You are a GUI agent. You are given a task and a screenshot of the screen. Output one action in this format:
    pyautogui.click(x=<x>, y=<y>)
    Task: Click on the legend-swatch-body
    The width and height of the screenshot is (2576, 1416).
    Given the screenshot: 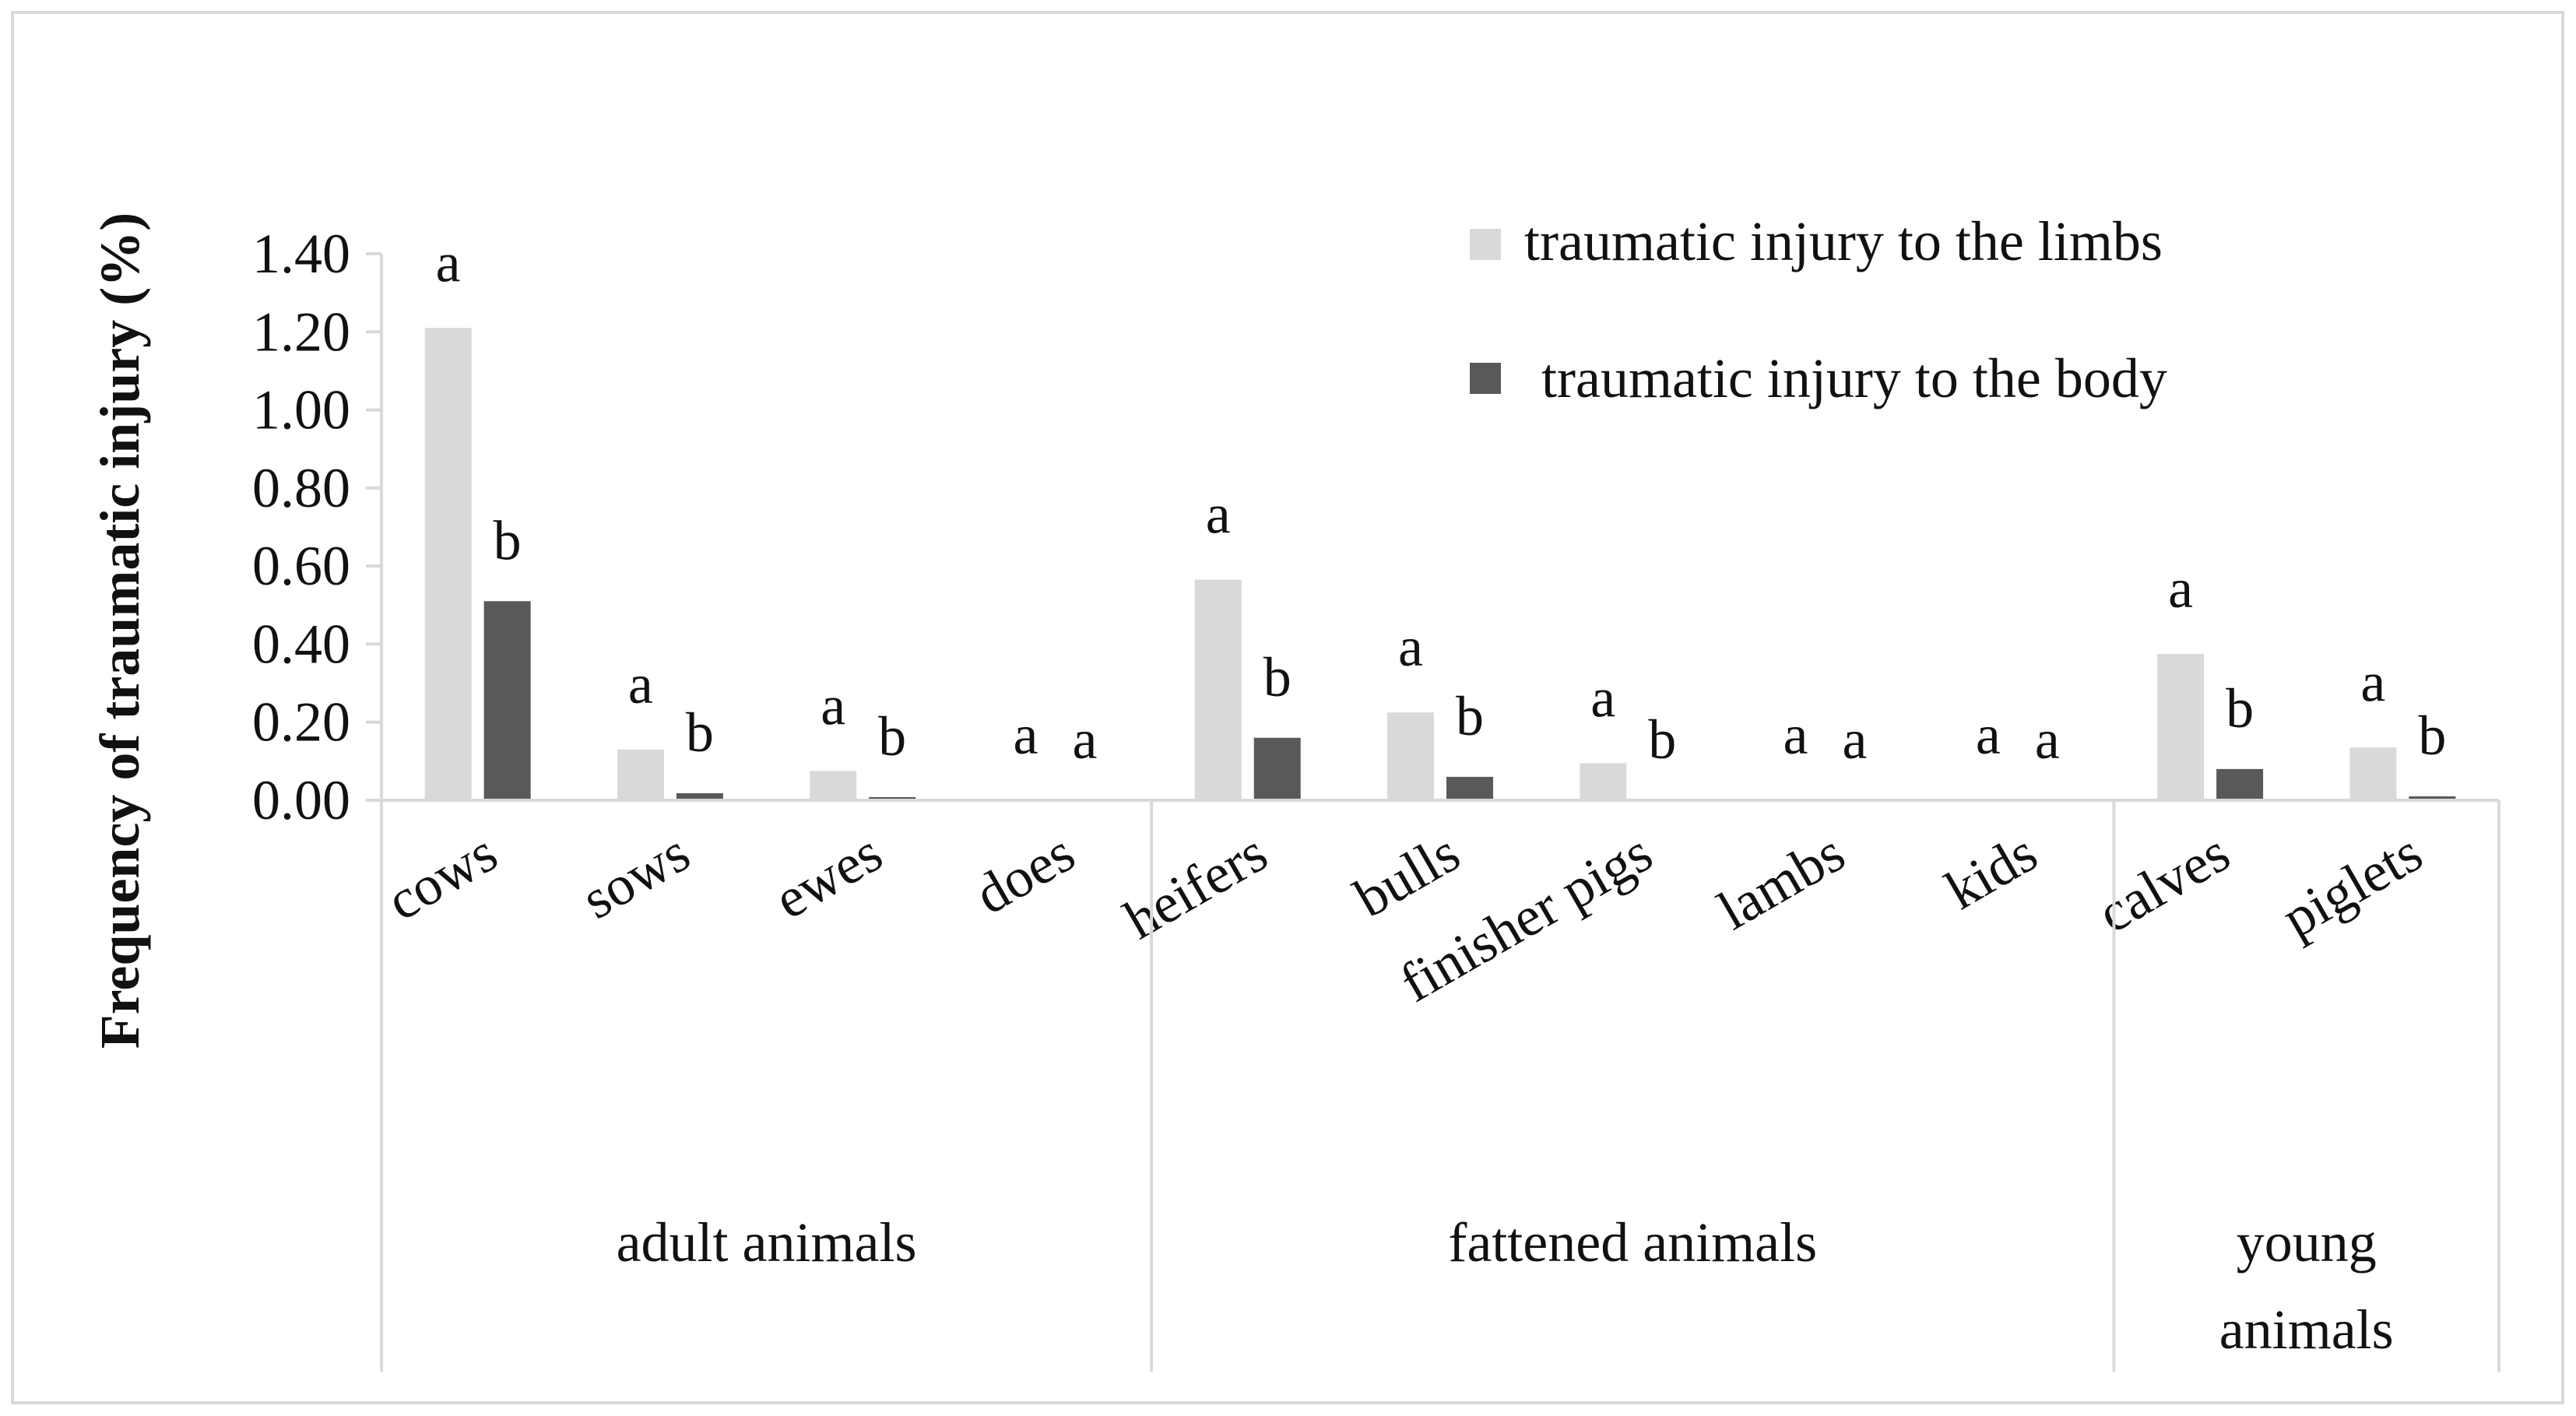 What is the action you would take?
    pyautogui.click(x=1486, y=378)
    